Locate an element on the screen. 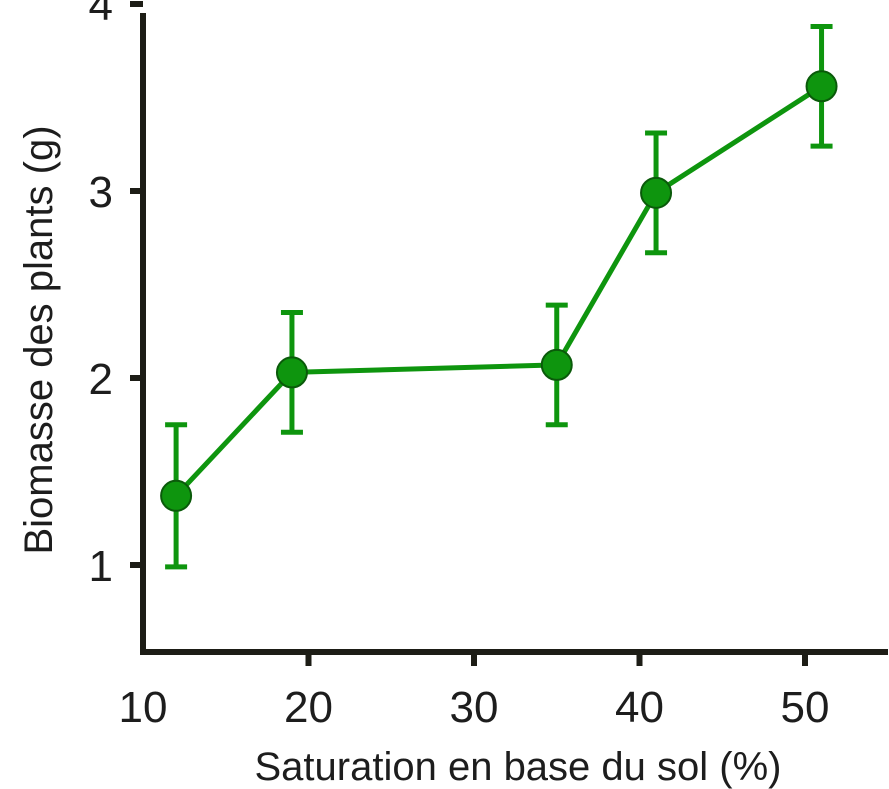  x-axis-label: Saturation en base du sol (%) is located at coordinates (518, 767).